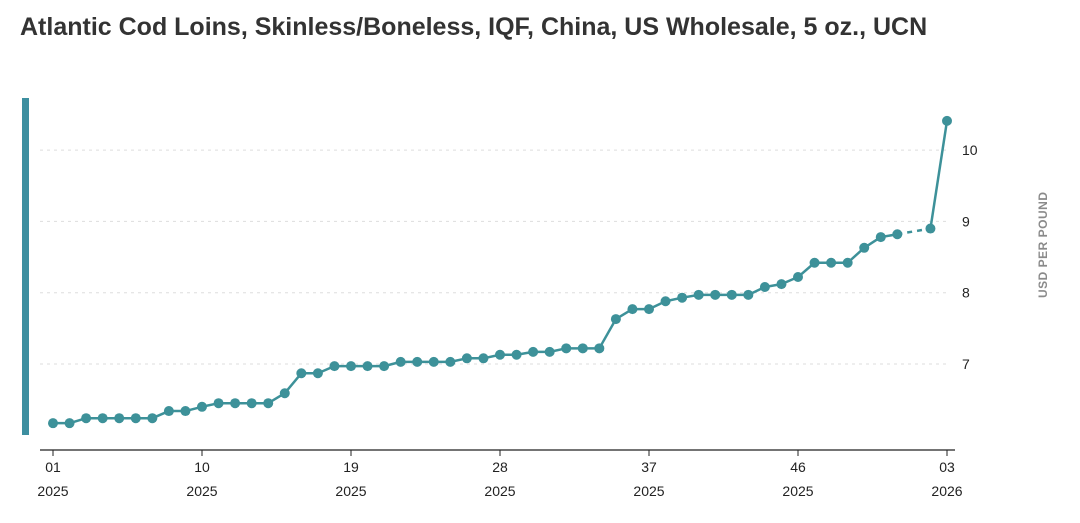 This screenshot has width=1080, height=523. Describe the element at coordinates (966, 221) in the screenshot. I see `y-tick-label: 9` at that location.